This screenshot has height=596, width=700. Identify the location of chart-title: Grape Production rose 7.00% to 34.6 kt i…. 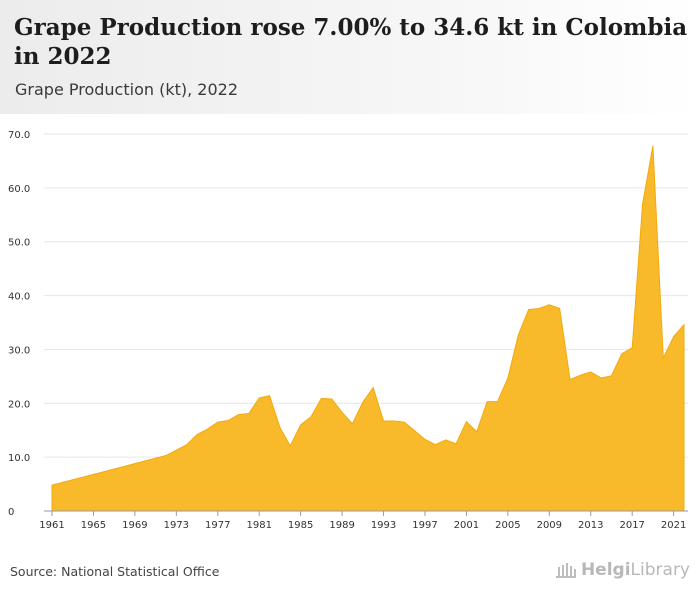
(351, 42).